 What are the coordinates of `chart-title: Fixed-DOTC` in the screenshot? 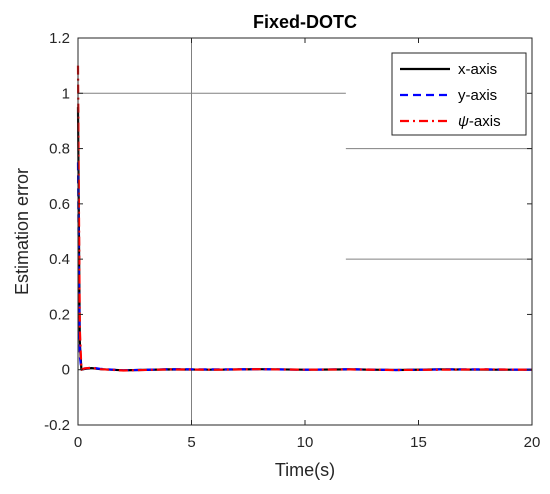 It's located at (305, 22).